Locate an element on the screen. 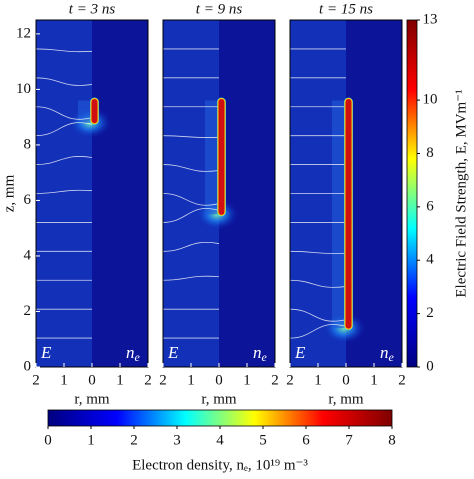 Image resolution: width=474 pixels, height=479 pixels. y-tick-label: 10 is located at coordinates (23, 89).